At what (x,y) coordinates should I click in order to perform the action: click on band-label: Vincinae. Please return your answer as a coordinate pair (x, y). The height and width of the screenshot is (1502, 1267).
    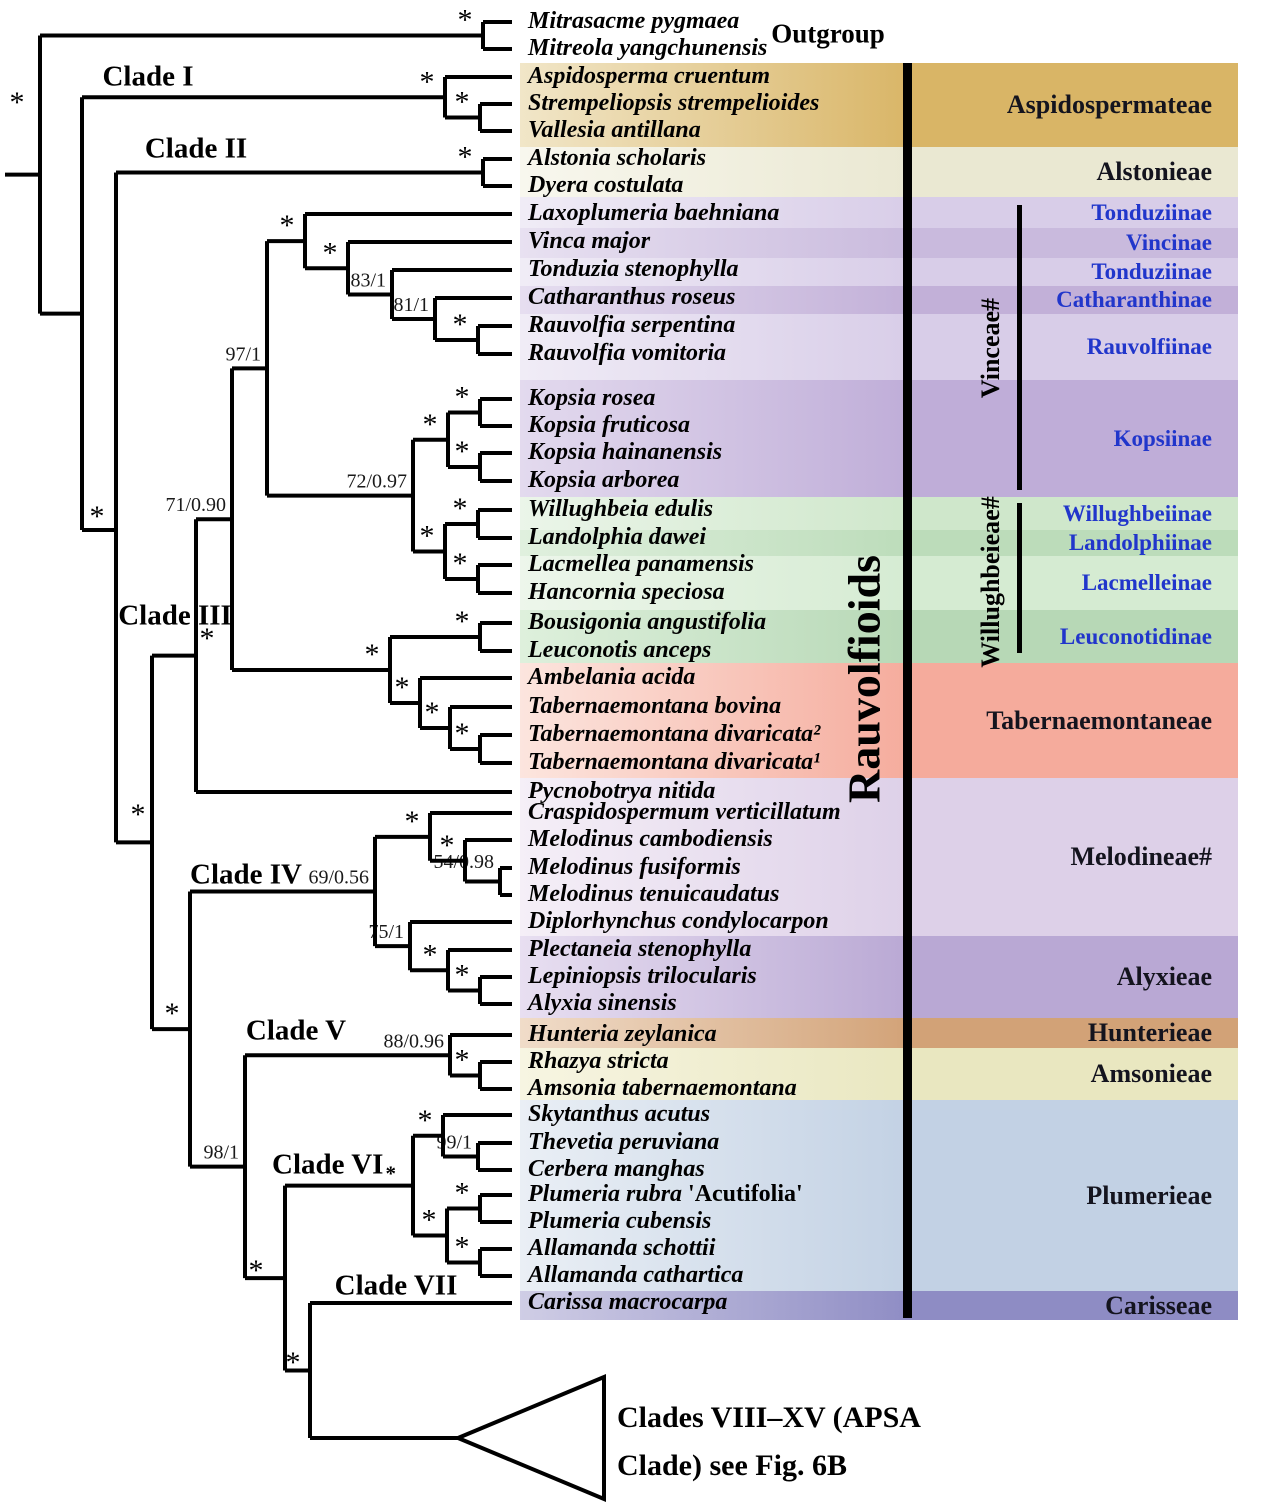
    Looking at the image, I should click on (1168, 242).